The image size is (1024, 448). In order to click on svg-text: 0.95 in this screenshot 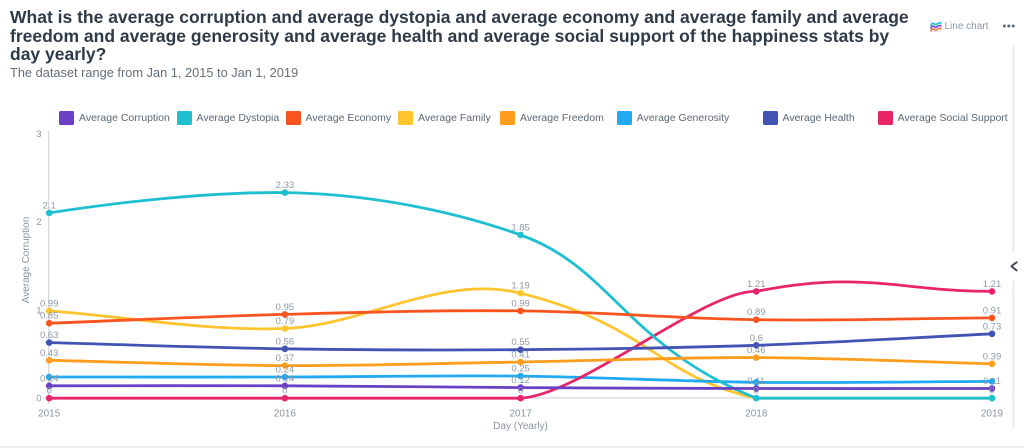, I will do `click(285, 307)`.